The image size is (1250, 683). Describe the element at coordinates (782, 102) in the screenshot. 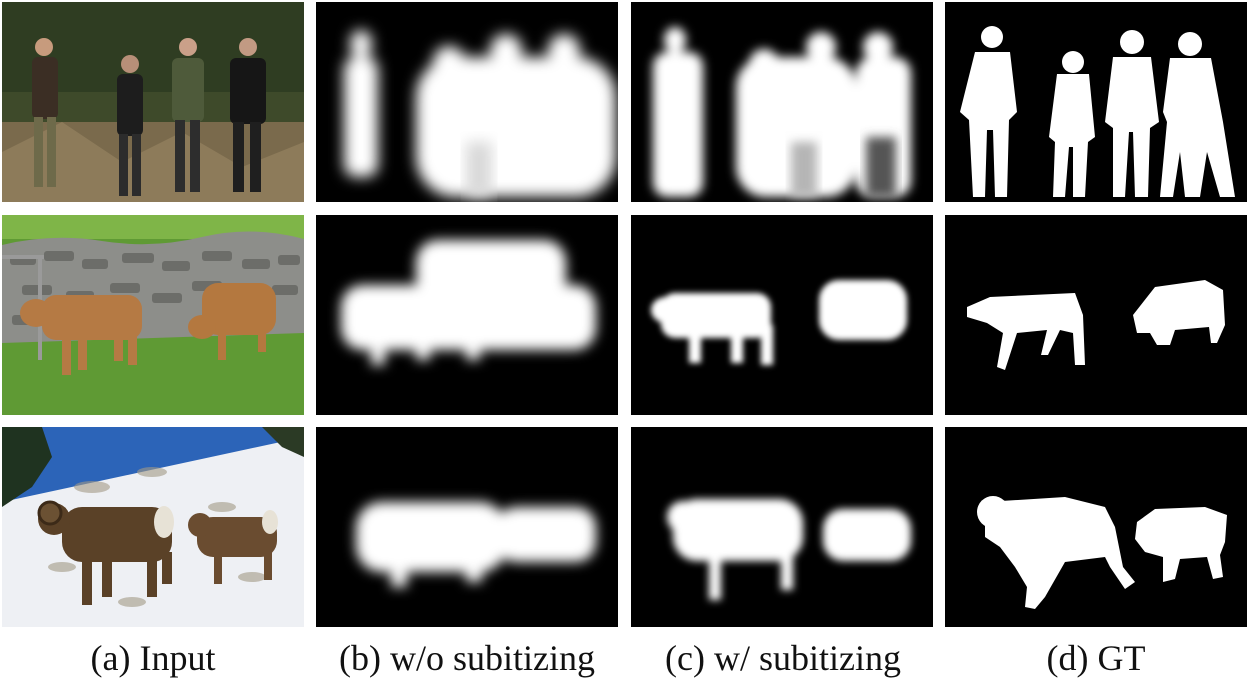

I see `mask-with-subitizing-people` at that location.